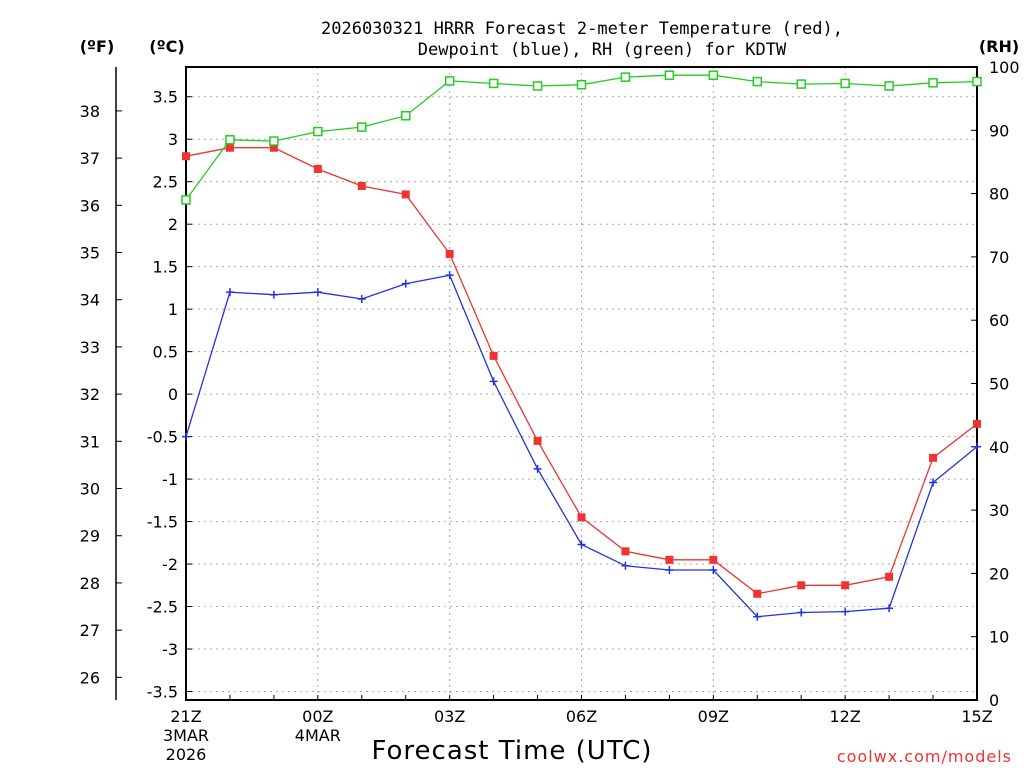 This screenshot has width=1024, height=768. I want to click on rh-tick-label: 100, so click(1004, 67).